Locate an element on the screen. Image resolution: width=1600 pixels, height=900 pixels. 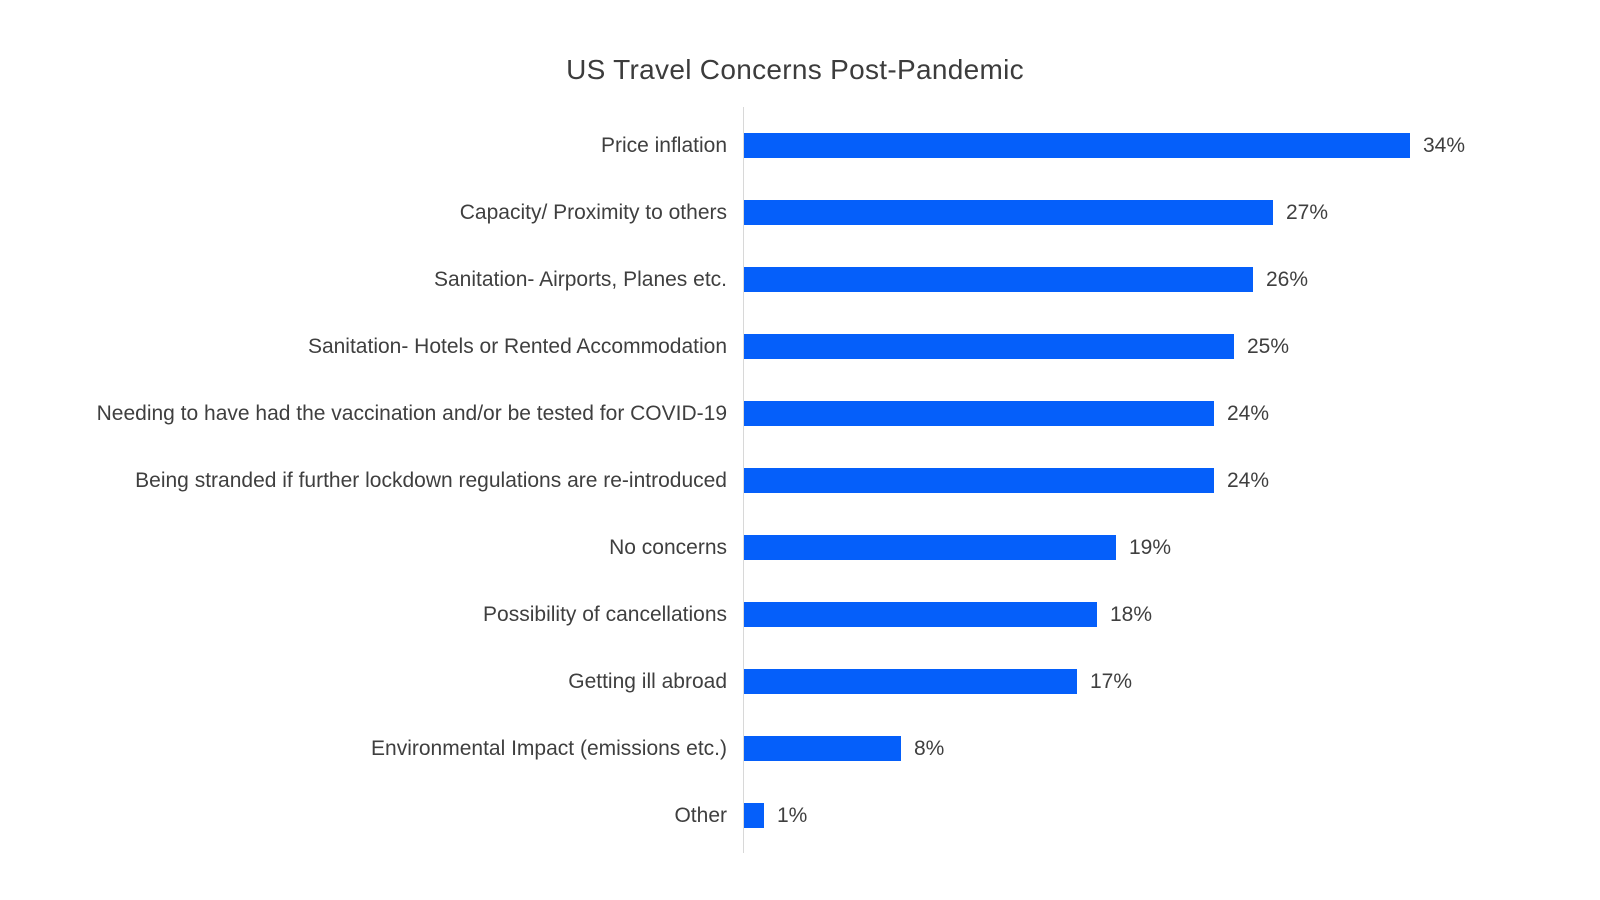
bar-track: 26% is located at coordinates (1172, 279).